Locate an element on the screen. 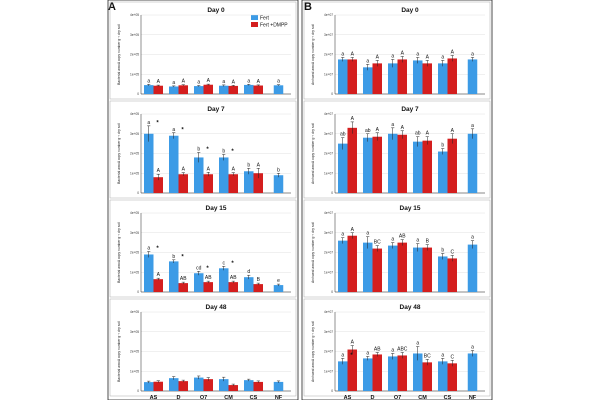  x-tick-label-as: AS is located at coordinates (154, 397).